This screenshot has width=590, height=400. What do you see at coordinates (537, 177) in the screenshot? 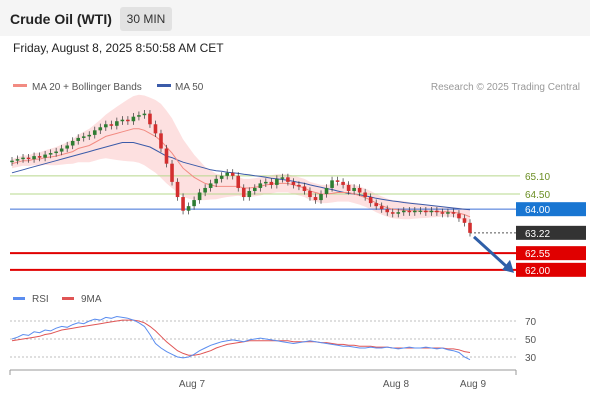
I see `level-label-0: 65.10` at bounding box center [537, 177].